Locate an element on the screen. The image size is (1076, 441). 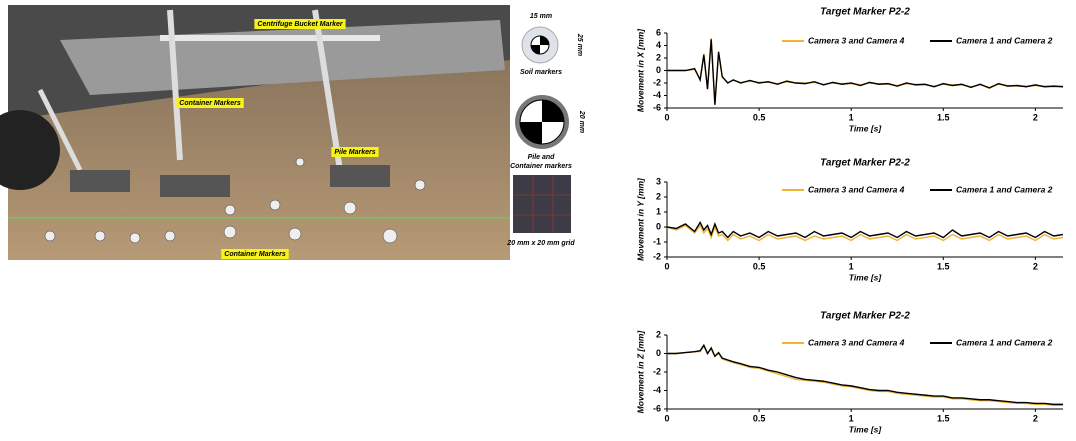
y-axis-label: Movement in Z [mm] is located at coordinates (640, 372).